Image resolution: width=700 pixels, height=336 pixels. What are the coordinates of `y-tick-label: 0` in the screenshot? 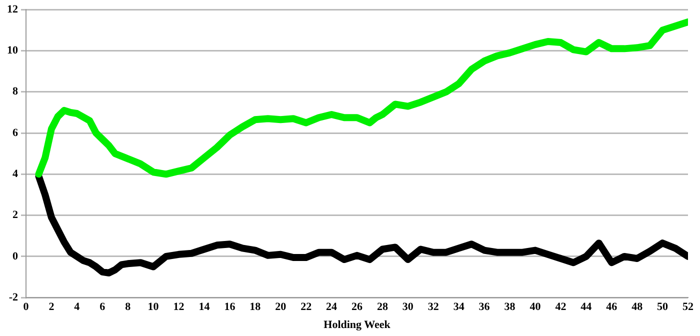 It's located at (15, 256).